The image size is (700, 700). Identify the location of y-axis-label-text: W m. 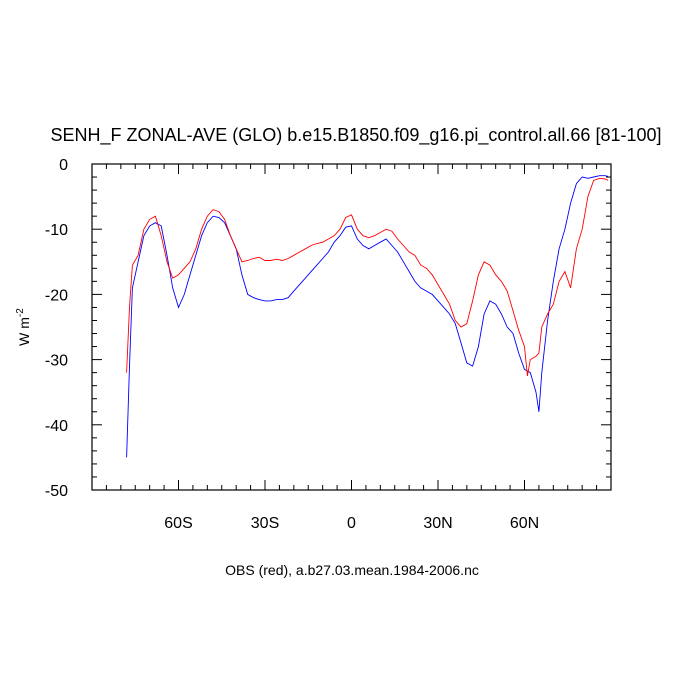
(24, 331).